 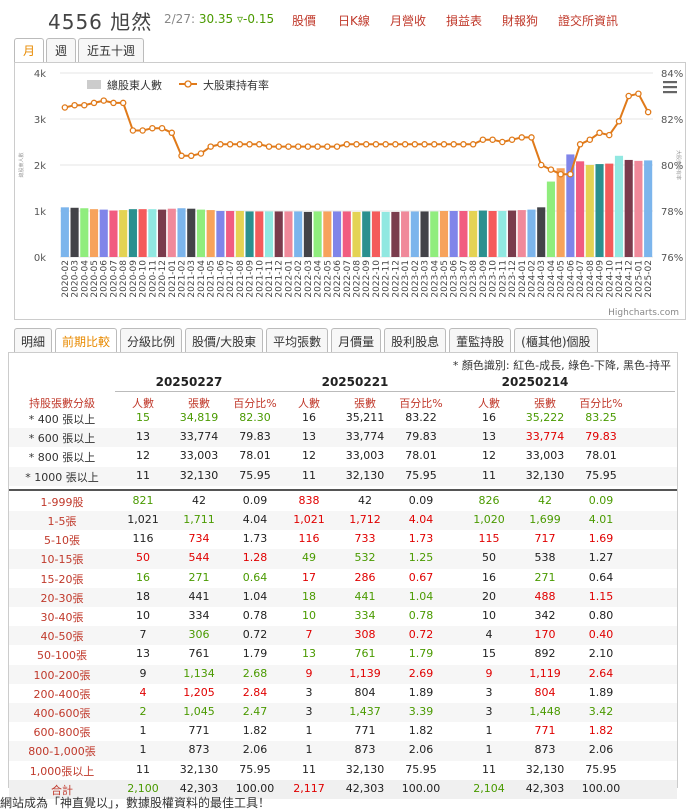 I want to click on tab-fifty-weeks: 近五十週, so click(x=111, y=50).